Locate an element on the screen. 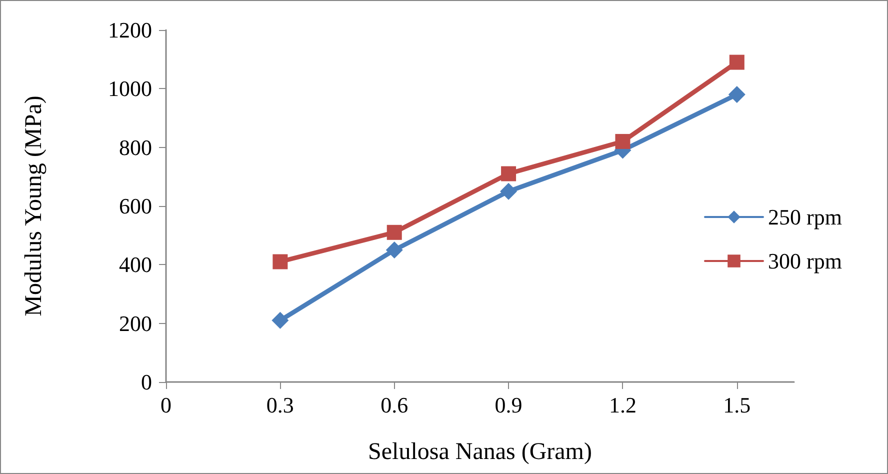 The width and height of the screenshot is (888, 474). x-axis-title: Selulosa Nanas (Gram) is located at coordinates (480, 452).